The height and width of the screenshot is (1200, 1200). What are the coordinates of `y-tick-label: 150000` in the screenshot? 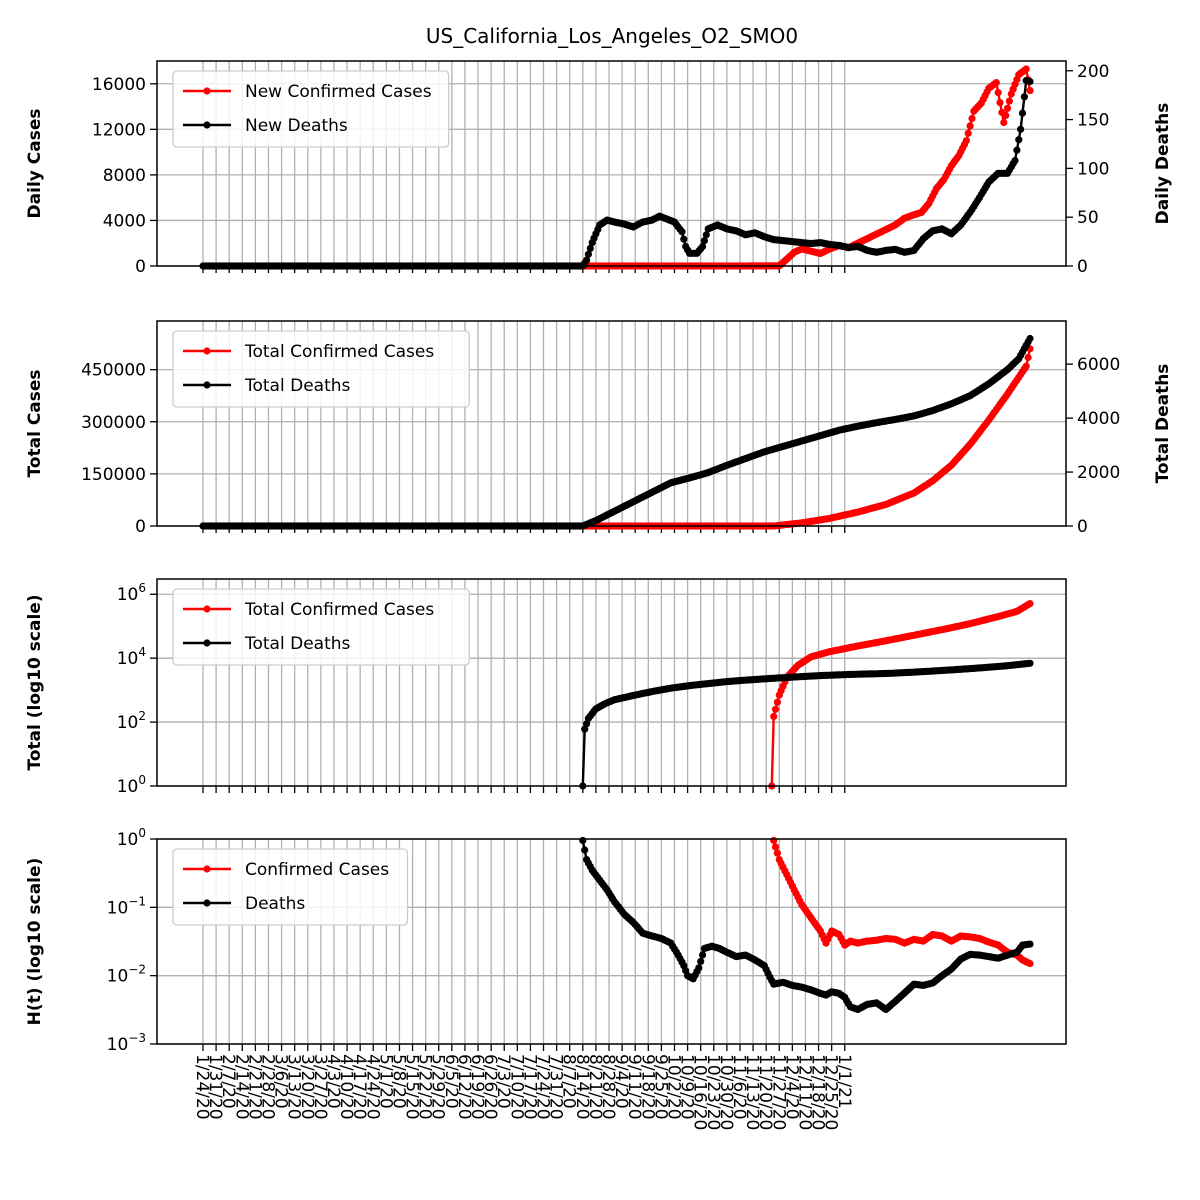 It's located at (113, 475).